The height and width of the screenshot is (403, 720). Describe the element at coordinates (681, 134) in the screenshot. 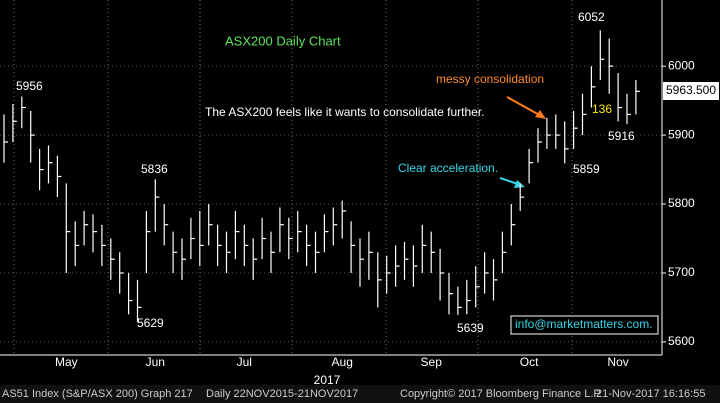

I see `y-tick-label: 5900` at that location.